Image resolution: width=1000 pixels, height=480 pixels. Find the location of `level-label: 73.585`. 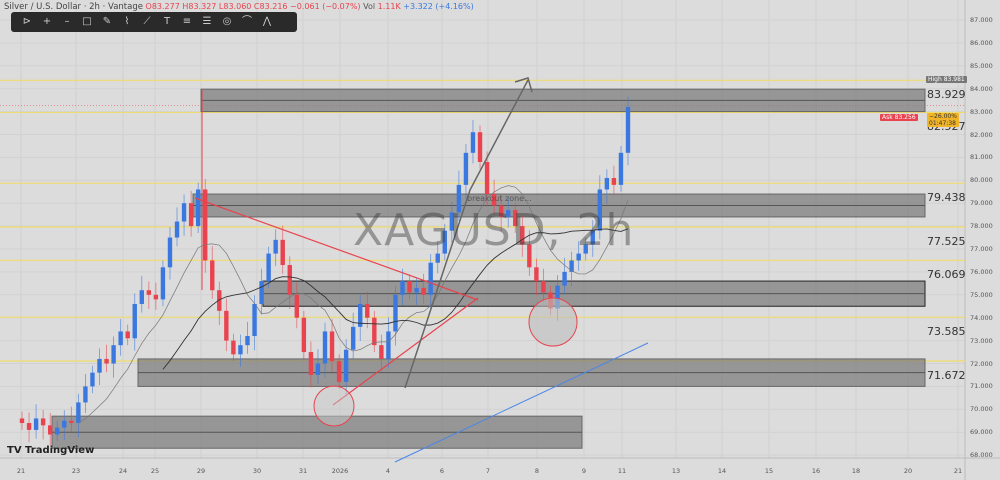

level-label: 73.585 is located at coordinates (946, 332).